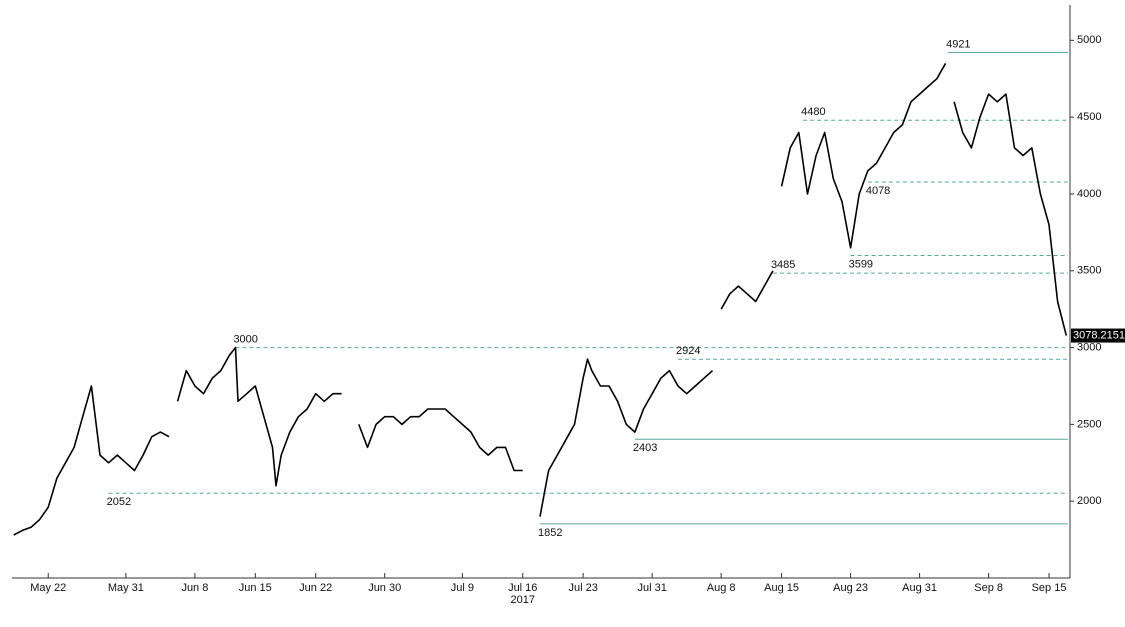  I want to click on last-price-box, so click(1098, 335).